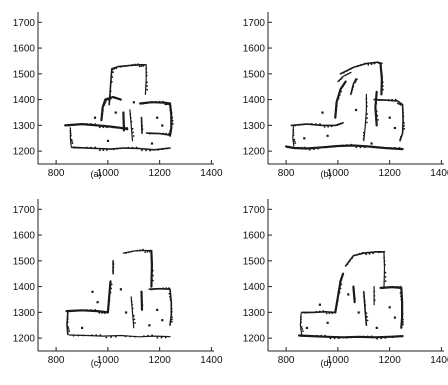  Describe the element at coordinates (211, 360) in the screenshot. I see `x-tick-label: 1400` at that location.